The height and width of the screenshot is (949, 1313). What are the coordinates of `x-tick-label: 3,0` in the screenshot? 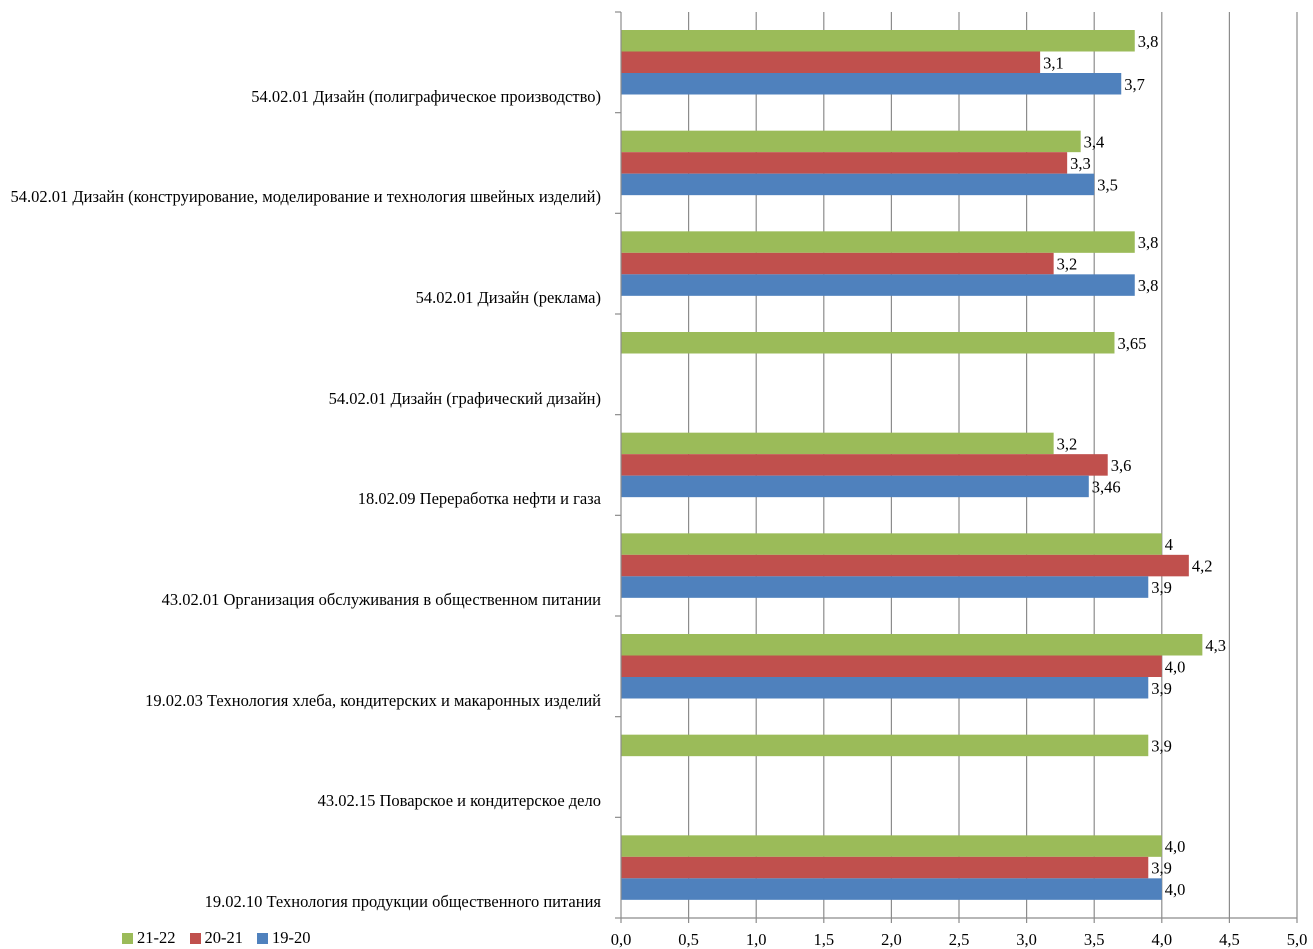 It's located at (1026, 939).